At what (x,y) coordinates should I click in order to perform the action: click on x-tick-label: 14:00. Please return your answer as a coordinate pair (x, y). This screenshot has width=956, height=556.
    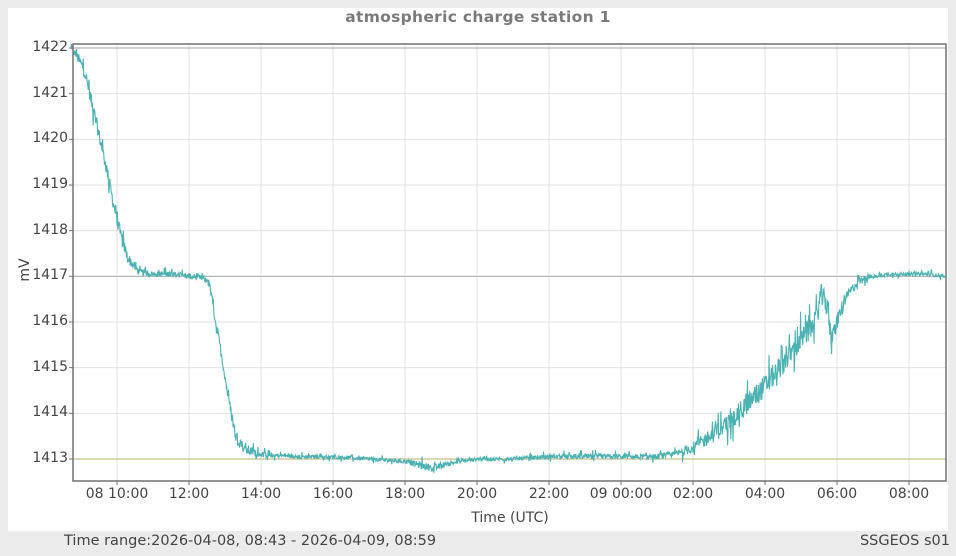
    Looking at the image, I should click on (261, 494).